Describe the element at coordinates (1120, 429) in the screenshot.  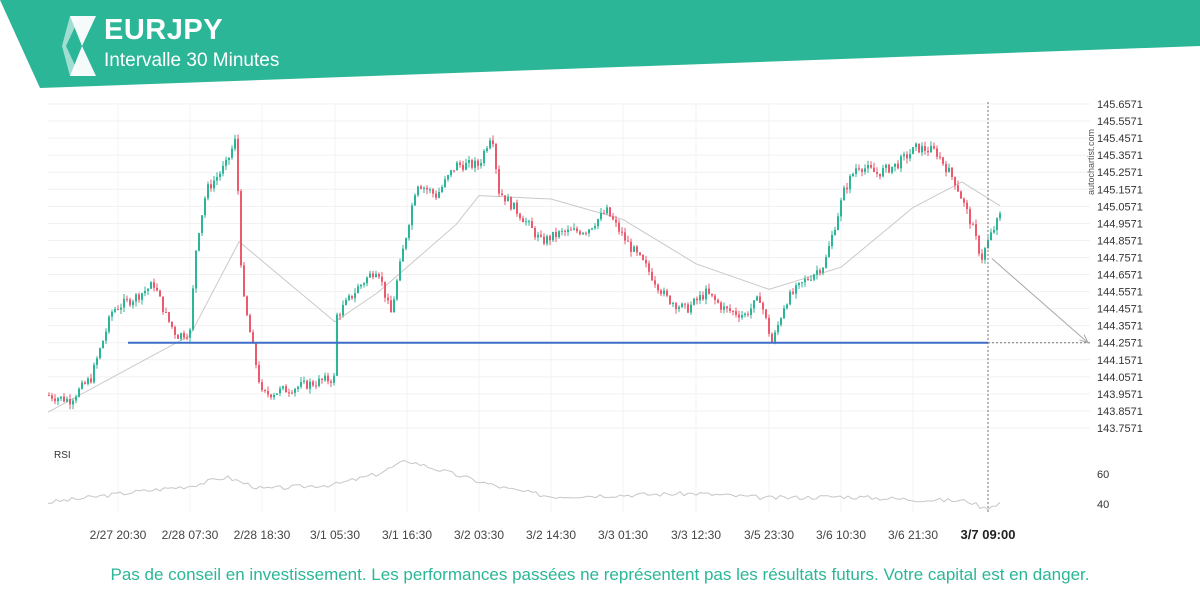
I see `price-tick-label: 143.7571` at that location.